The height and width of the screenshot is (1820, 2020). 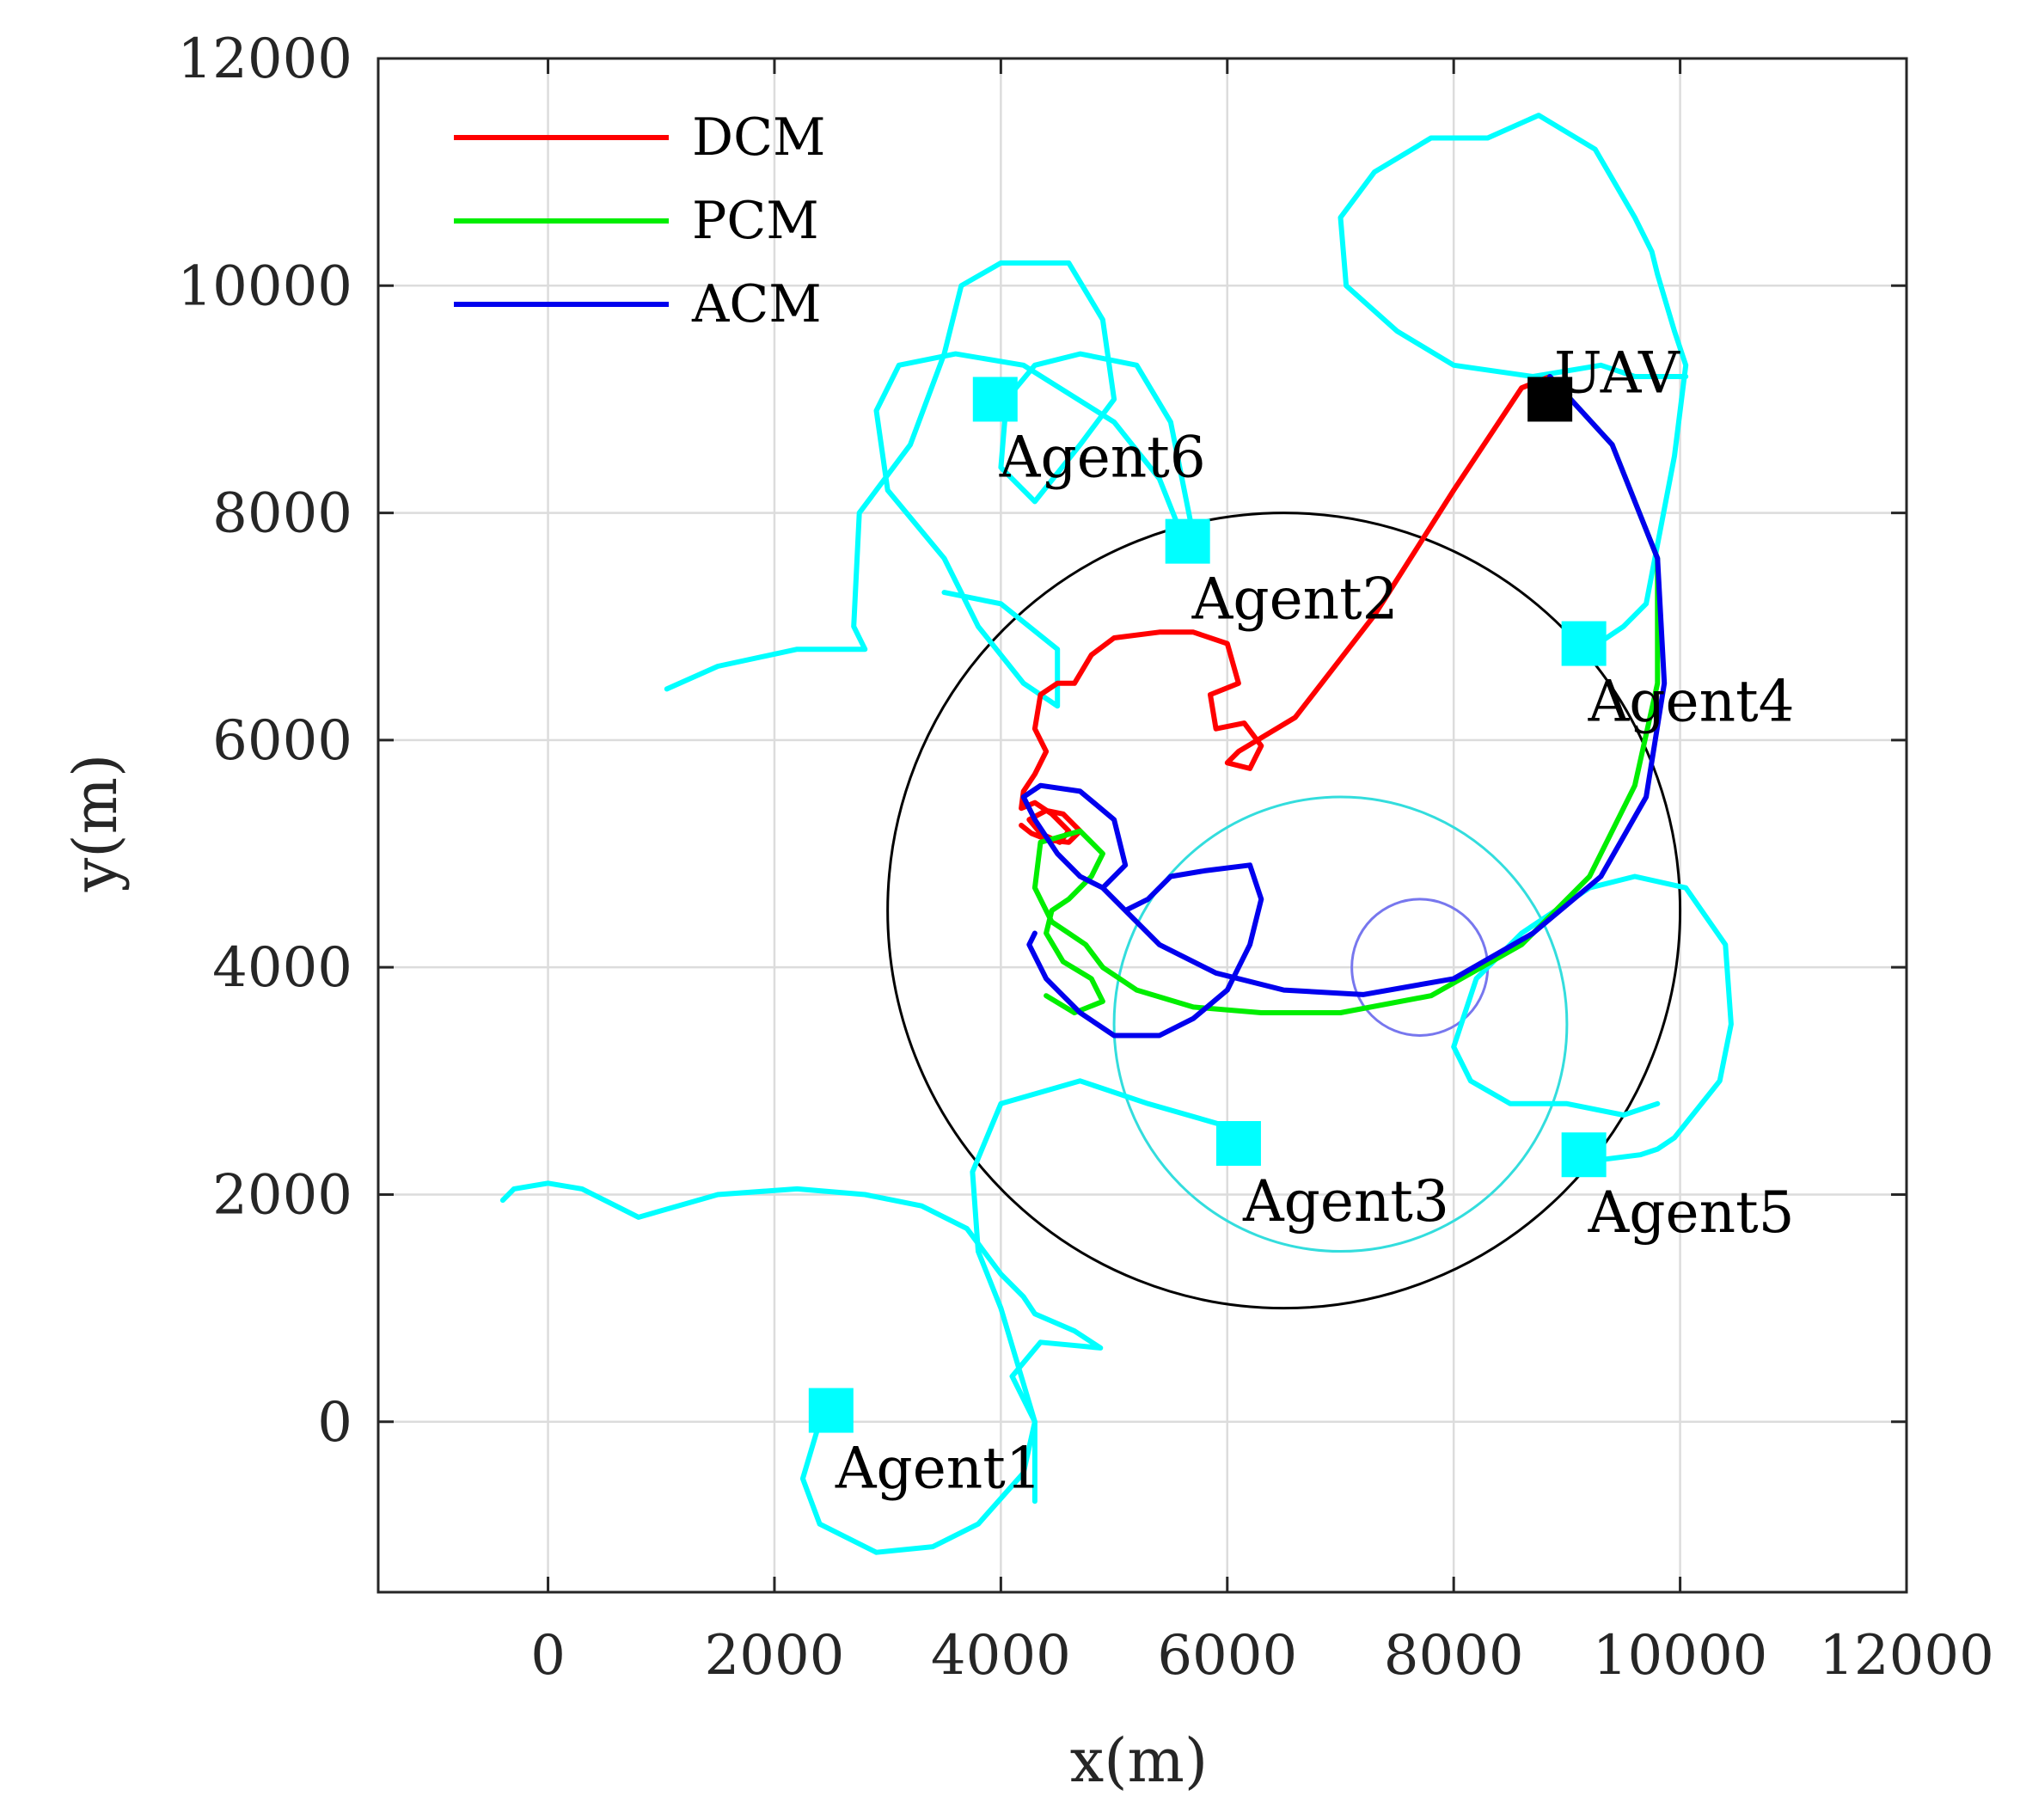 What do you see at coordinates (775, 1656) in the screenshot?
I see `x-tick-label: 2000` at bounding box center [775, 1656].